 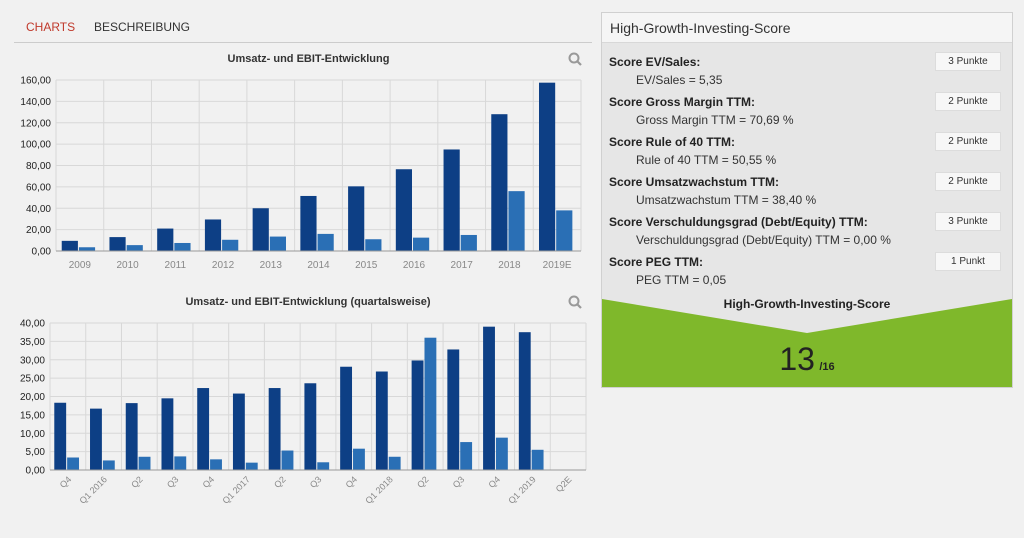 What do you see at coordinates (32, 415) in the screenshot?
I see `y-tick-label: 15,00` at bounding box center [32, 415].